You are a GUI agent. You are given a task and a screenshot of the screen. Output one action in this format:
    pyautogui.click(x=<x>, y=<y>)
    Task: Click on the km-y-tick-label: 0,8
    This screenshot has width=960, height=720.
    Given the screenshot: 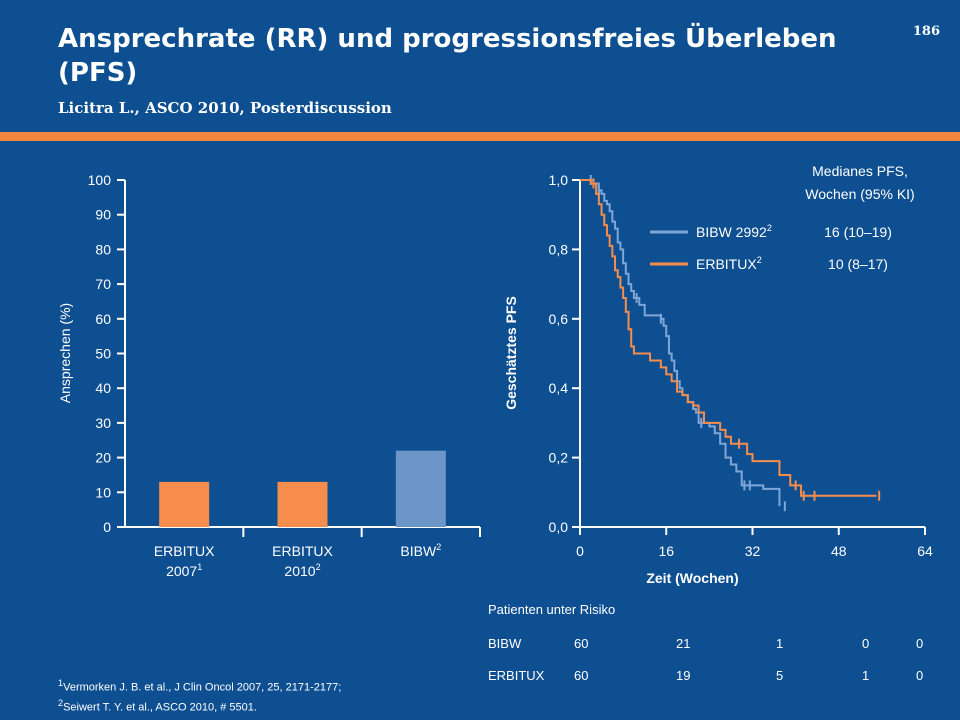 What is the action you would take?
    pyautogui.click(x=559, y=249)
    